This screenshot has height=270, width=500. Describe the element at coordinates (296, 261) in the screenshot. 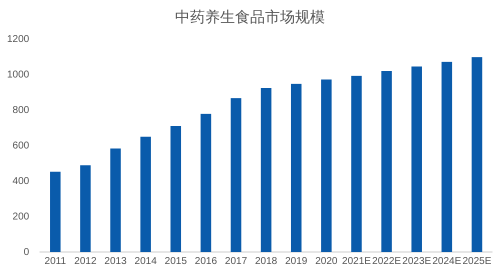

I see `x-tick-label: 2019` at that location.